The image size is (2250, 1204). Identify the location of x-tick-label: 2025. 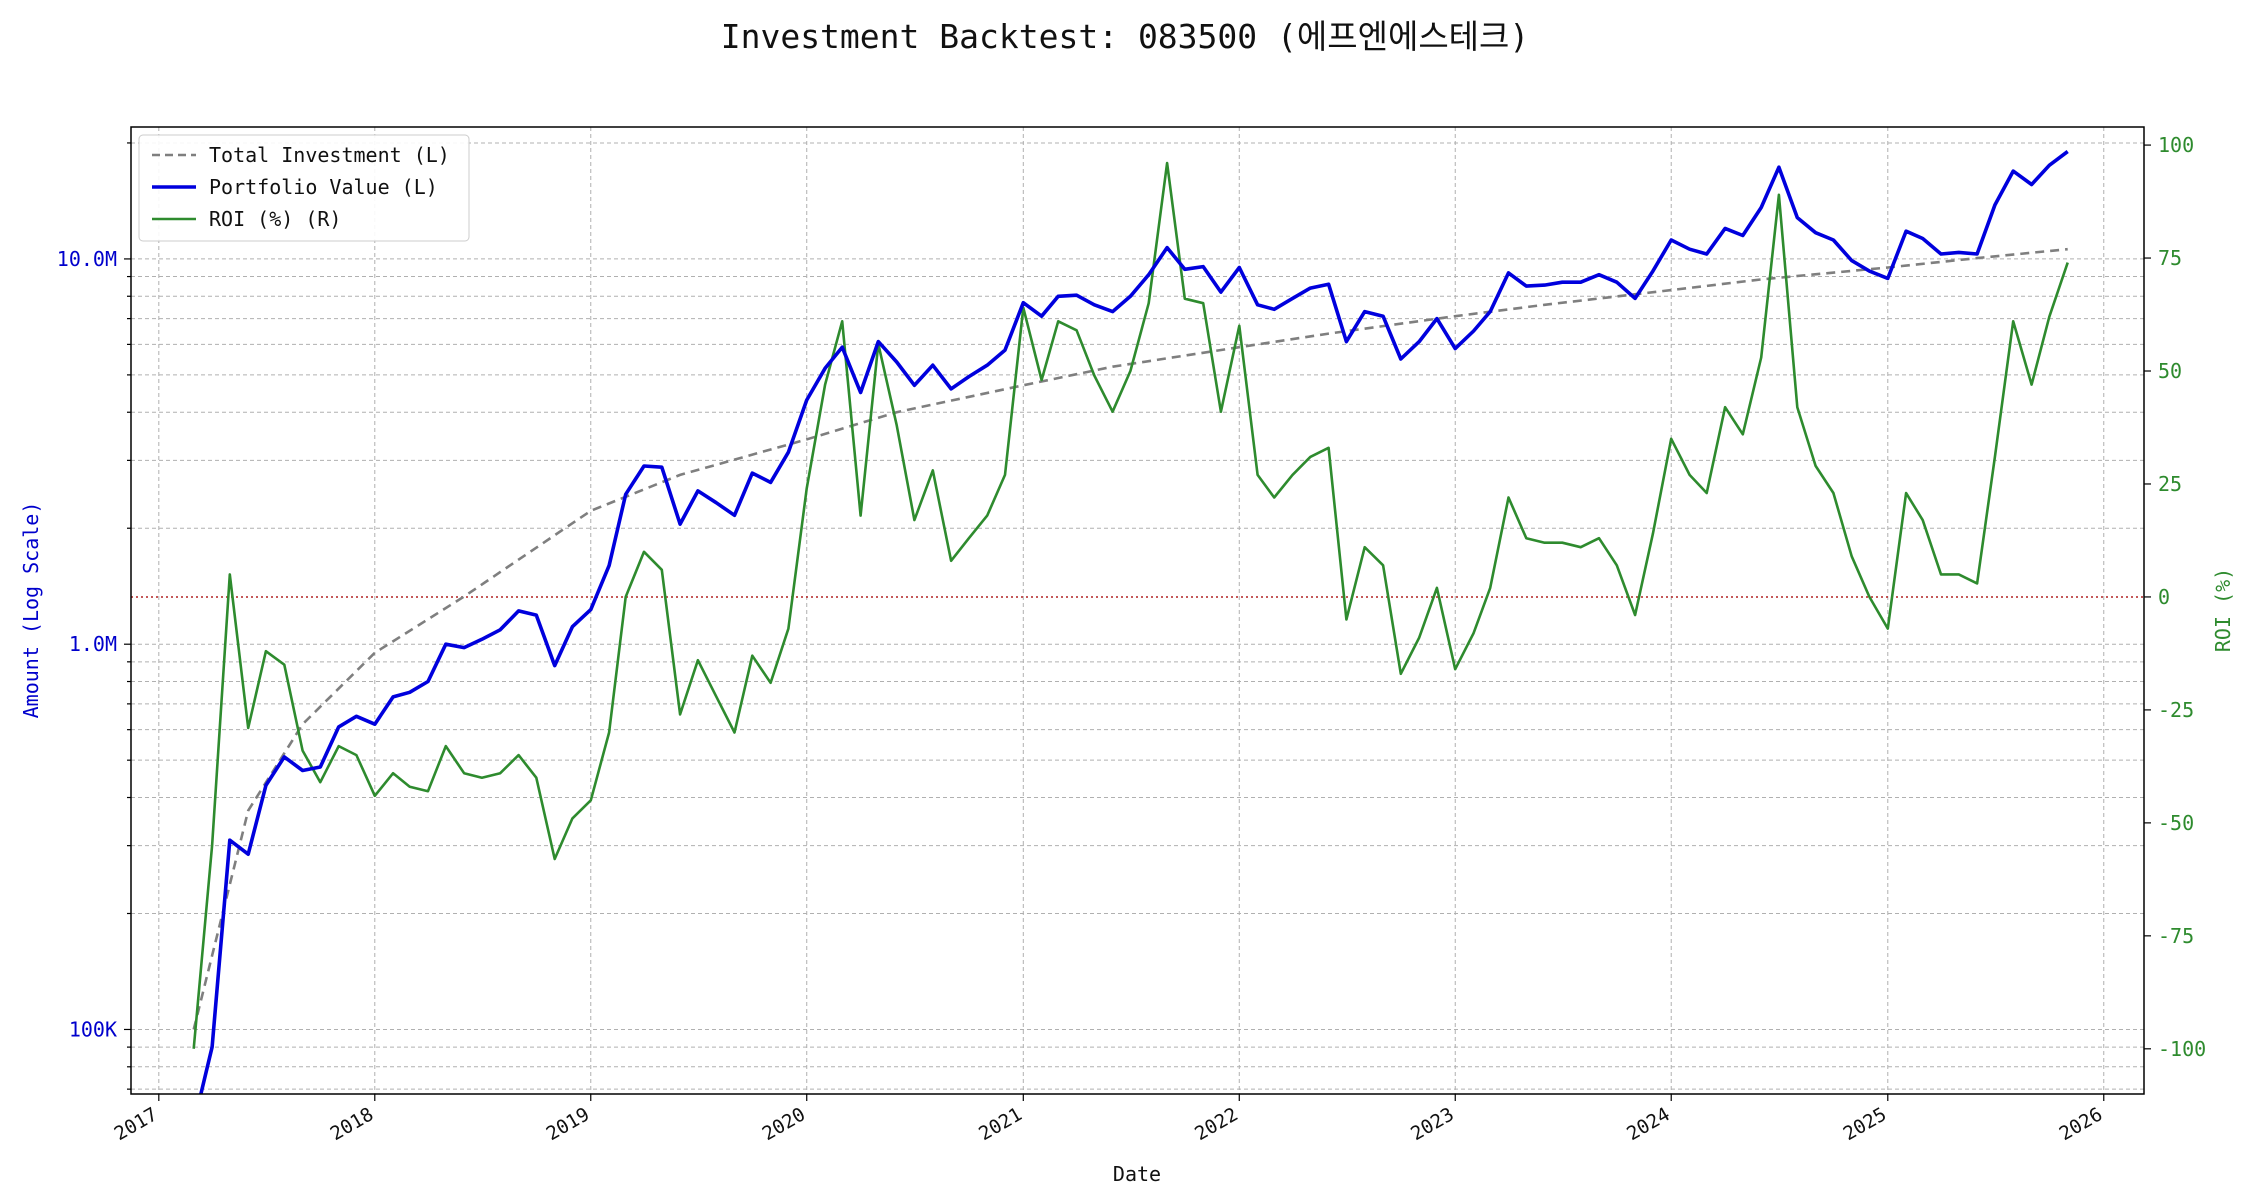
(1865, 1124).